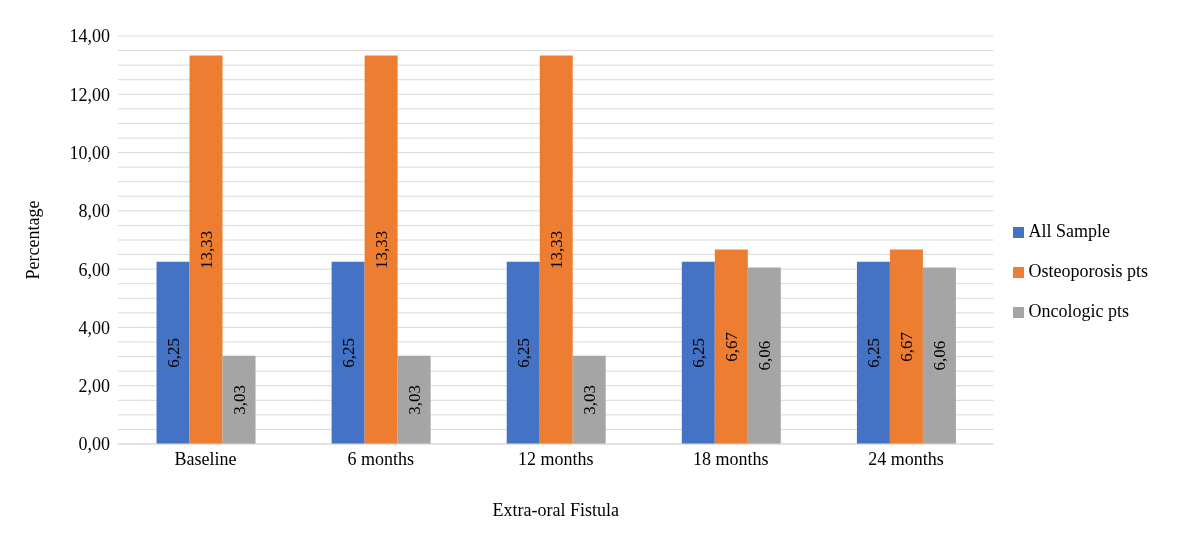  What do you see at coordinates (89, 152) in the screenshot?
I see `y-tick-label: 10,00` at bounding box center [89, 152].